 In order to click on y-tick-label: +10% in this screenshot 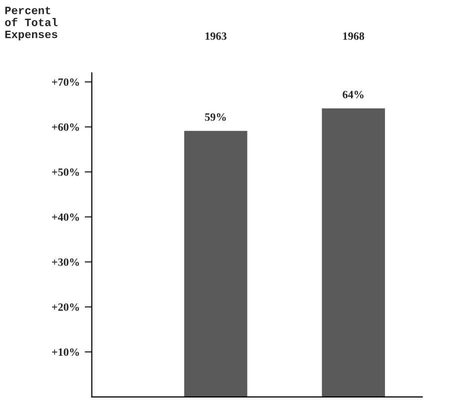, I will do `click(65, 352)`.